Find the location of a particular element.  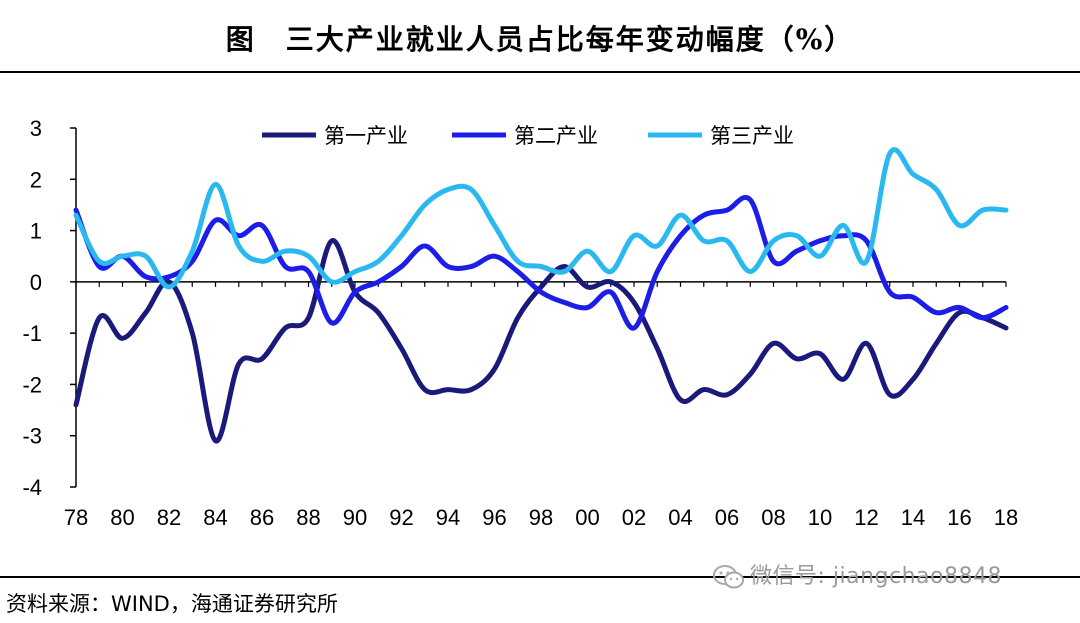

x-tick-label: 16 is located at coordinates (959, 517).